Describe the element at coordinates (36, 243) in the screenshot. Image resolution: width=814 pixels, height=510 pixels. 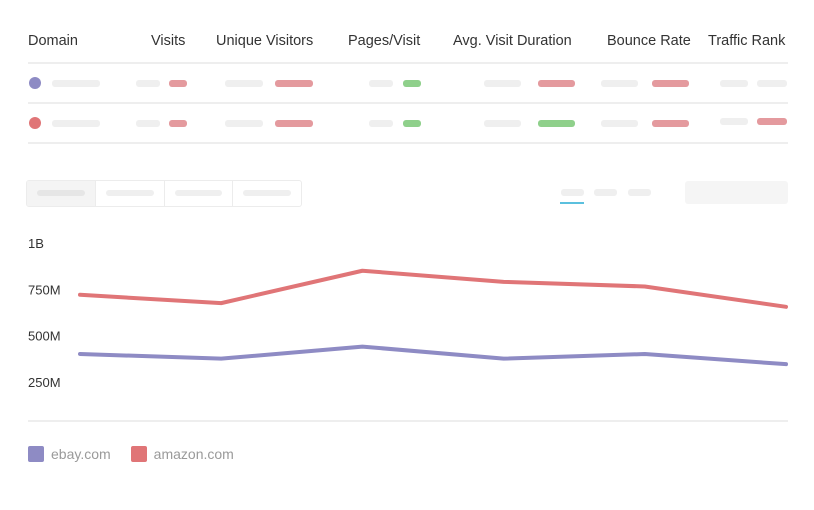
I see `y-tick-label: 1B` at that location.